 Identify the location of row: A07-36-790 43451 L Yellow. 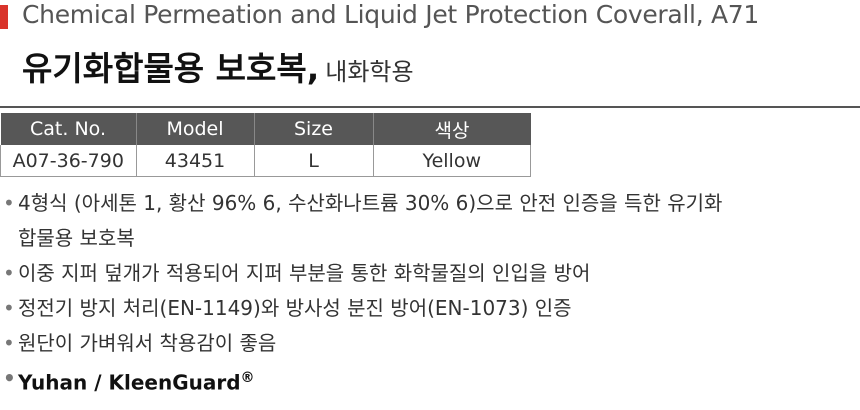
(265, 161).